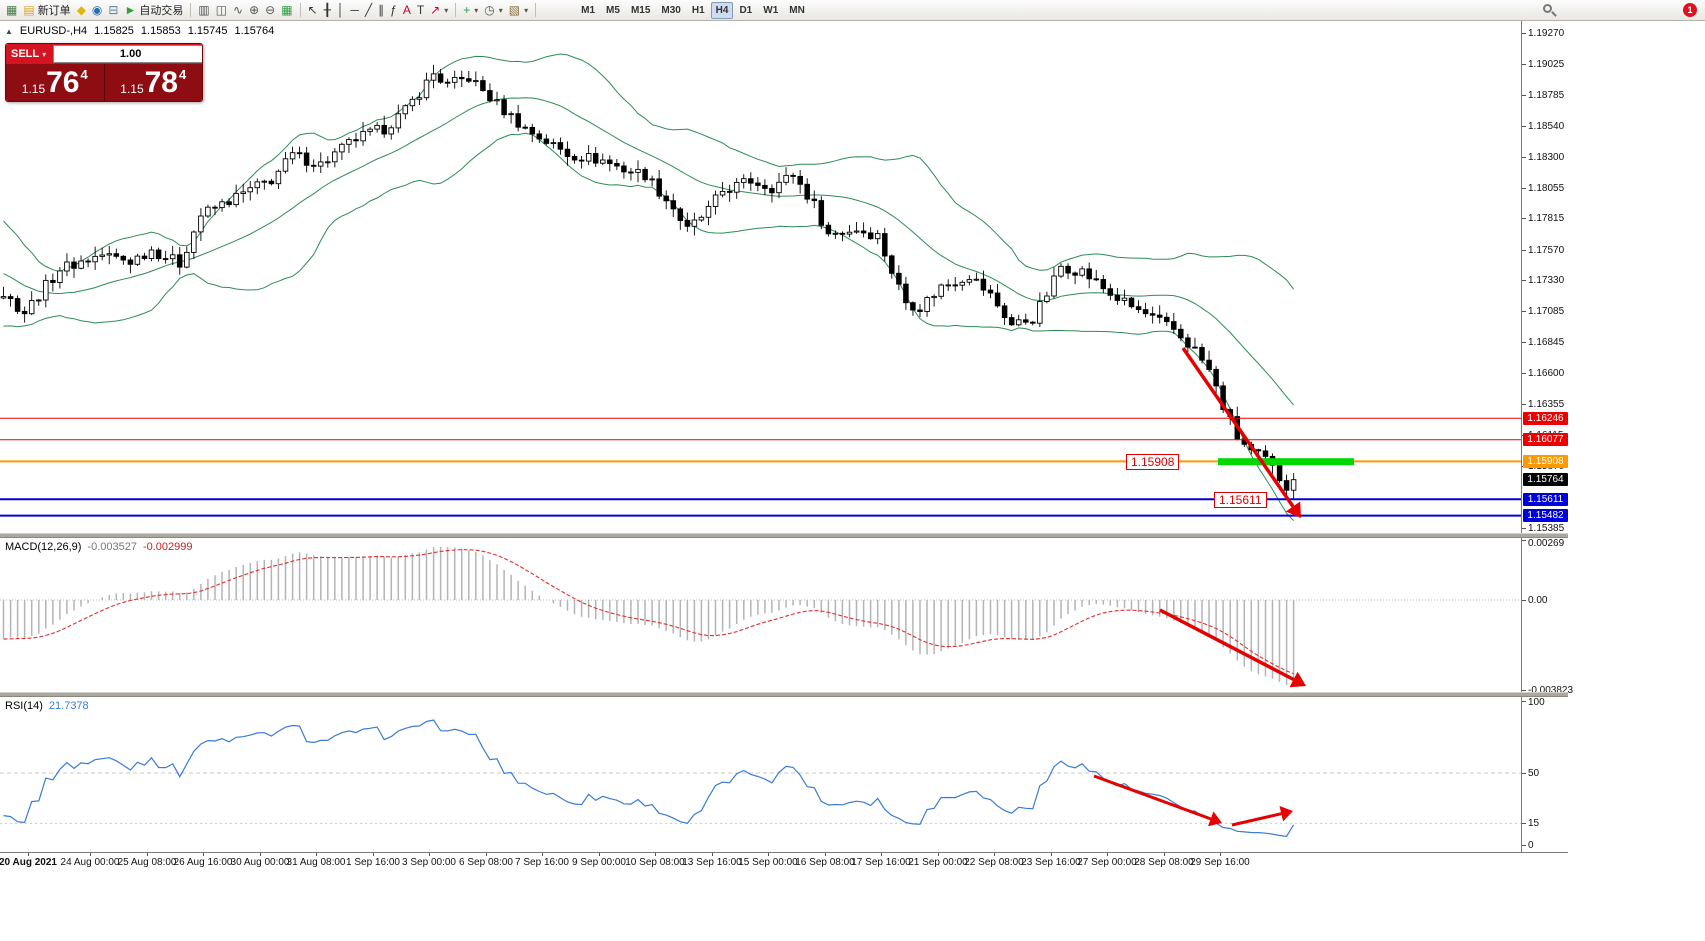 This screenshot has width=1705, height=941. What do you see at coordinates (238, 10) in the screenshot?
I see `toolbar-line-chart-icon: ∿` at bounding box center [238, 10].